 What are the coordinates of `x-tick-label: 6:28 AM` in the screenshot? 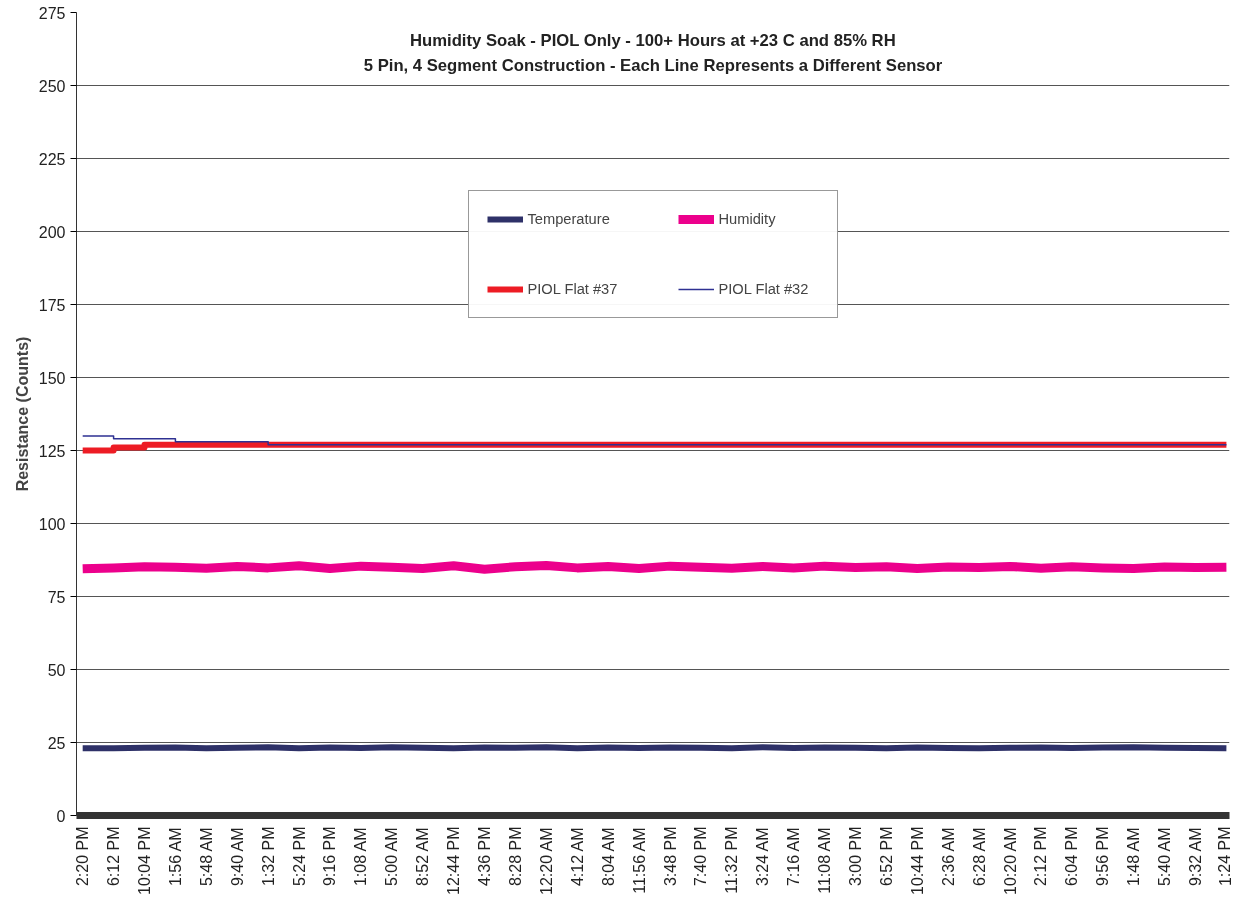 It's located at (979, 857).